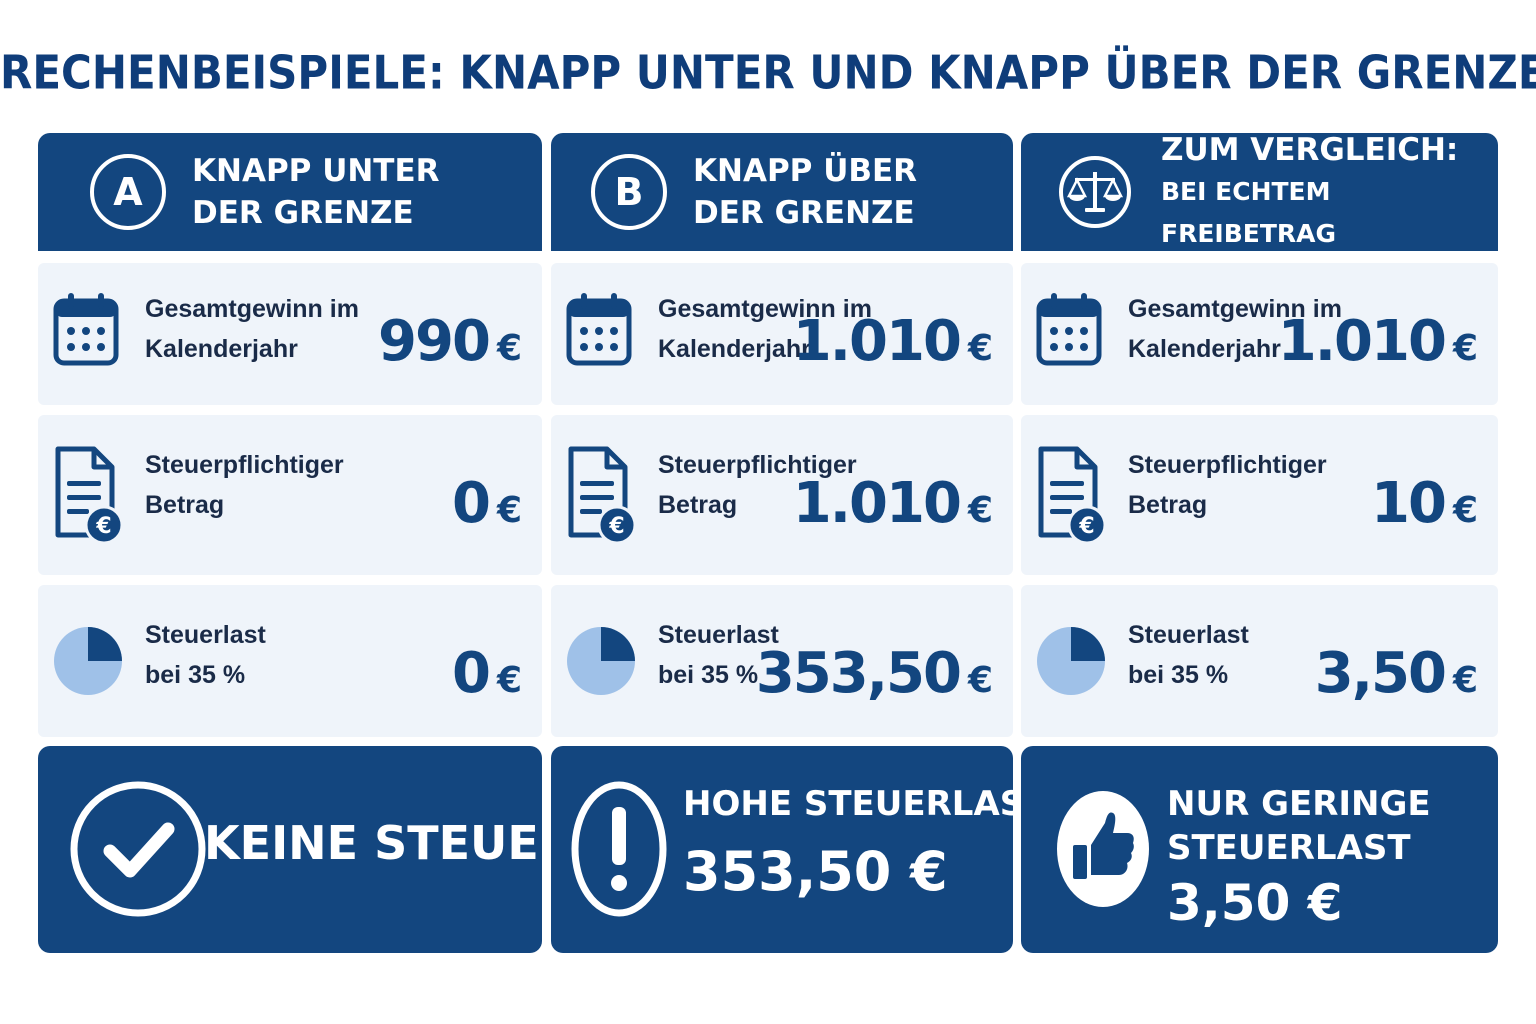 The height and width of the screenshot is (1024, 1536). I want to click on result-line-2: STEUERLAST, so click(1289, 848).